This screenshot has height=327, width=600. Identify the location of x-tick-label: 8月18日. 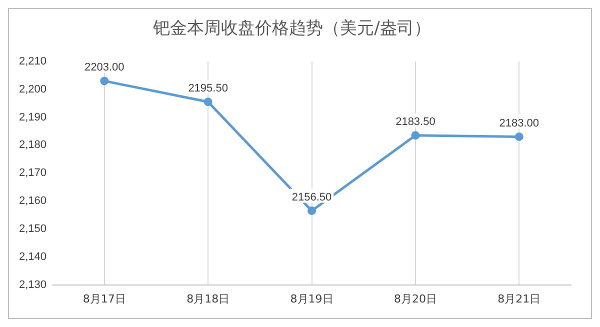
(208, 299).